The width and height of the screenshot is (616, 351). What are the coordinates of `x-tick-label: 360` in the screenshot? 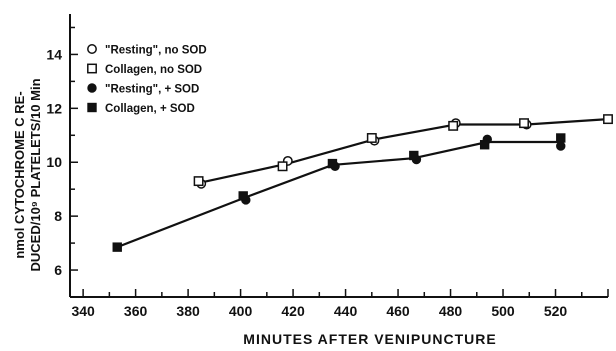 It's located at (136, 311).